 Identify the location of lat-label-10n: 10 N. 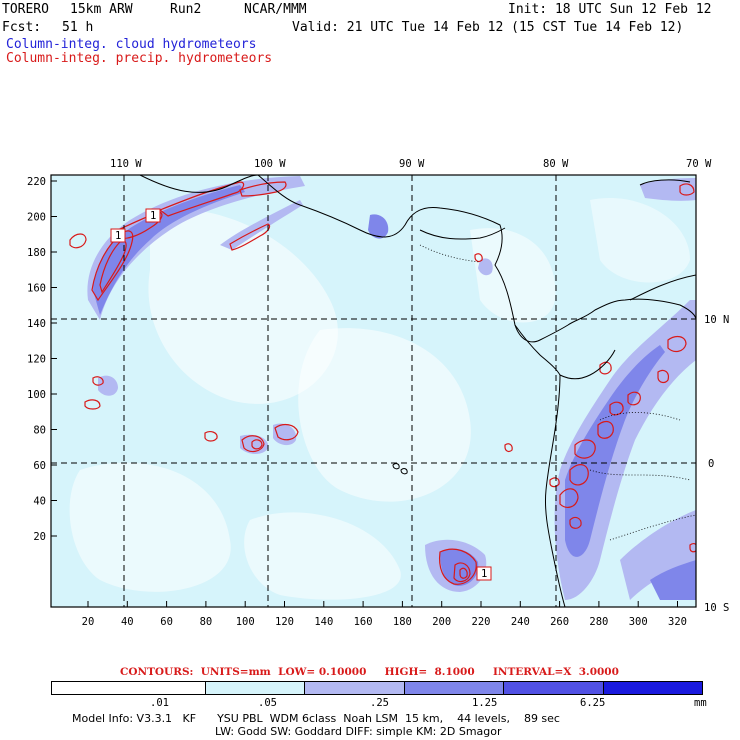
(716, 320).